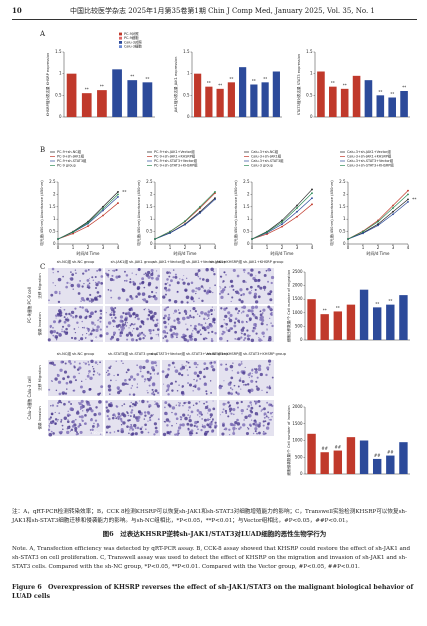 The height and width of the screenshot is (626, 427). Describe the element at coordinates (133, 353) in the screenshot. I see `column-header: sh-STAT3组 sh-STAT3 group` at that location.